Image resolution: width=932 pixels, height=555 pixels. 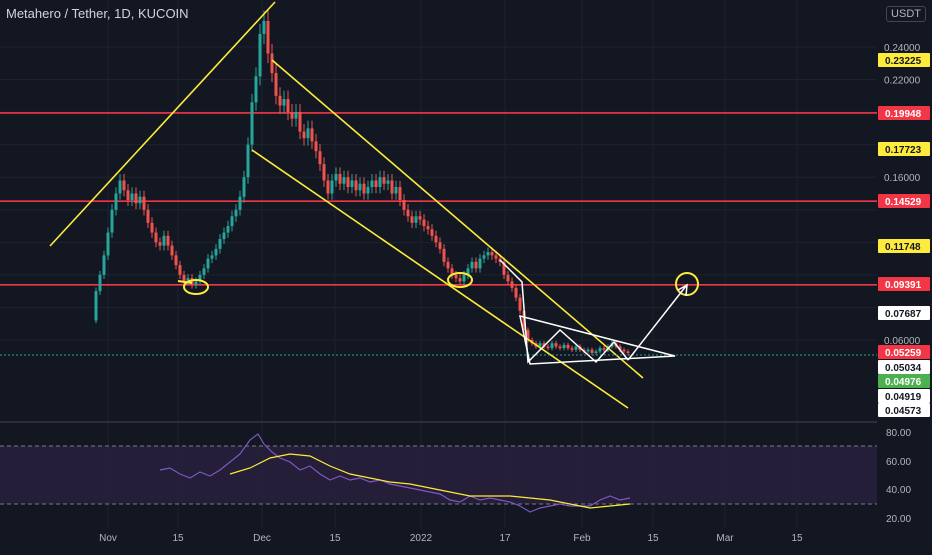 I want to click on projection-drawing, so click(x=593, y=312).